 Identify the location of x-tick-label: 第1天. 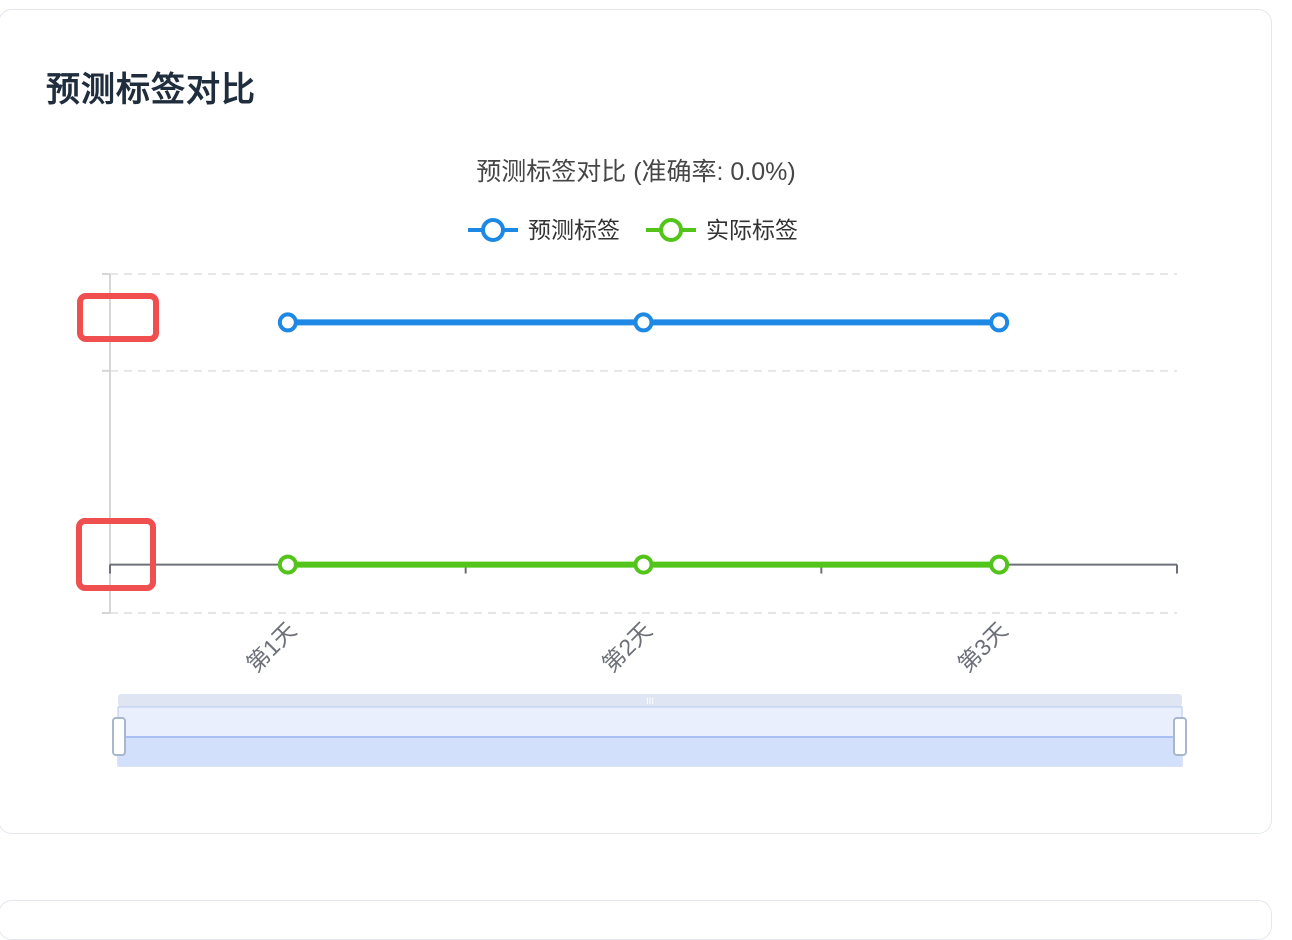
(271, 647).